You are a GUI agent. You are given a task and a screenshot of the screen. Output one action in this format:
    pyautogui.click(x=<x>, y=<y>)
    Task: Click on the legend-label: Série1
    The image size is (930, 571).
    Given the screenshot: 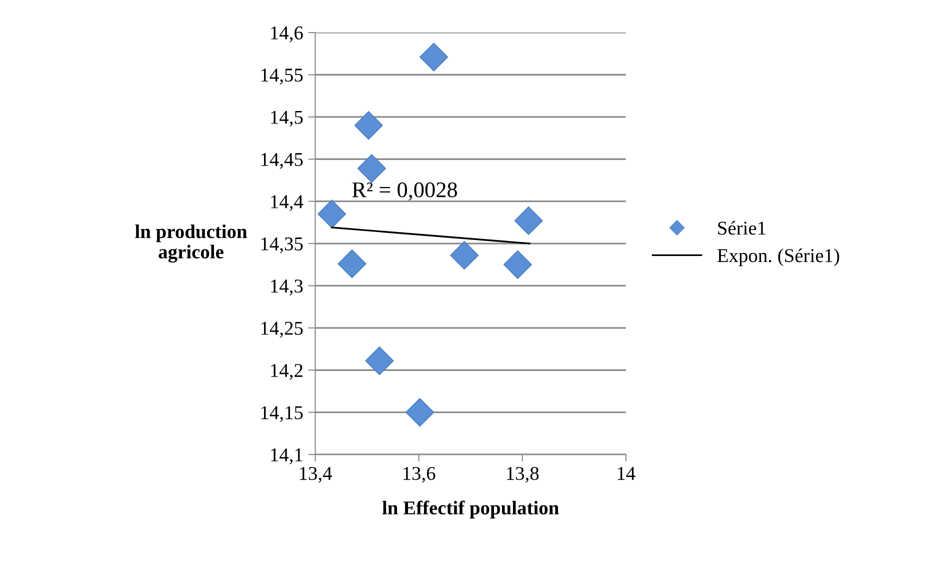 What is the action you would take?
    pyautogui.click(x=742, y=228)
    